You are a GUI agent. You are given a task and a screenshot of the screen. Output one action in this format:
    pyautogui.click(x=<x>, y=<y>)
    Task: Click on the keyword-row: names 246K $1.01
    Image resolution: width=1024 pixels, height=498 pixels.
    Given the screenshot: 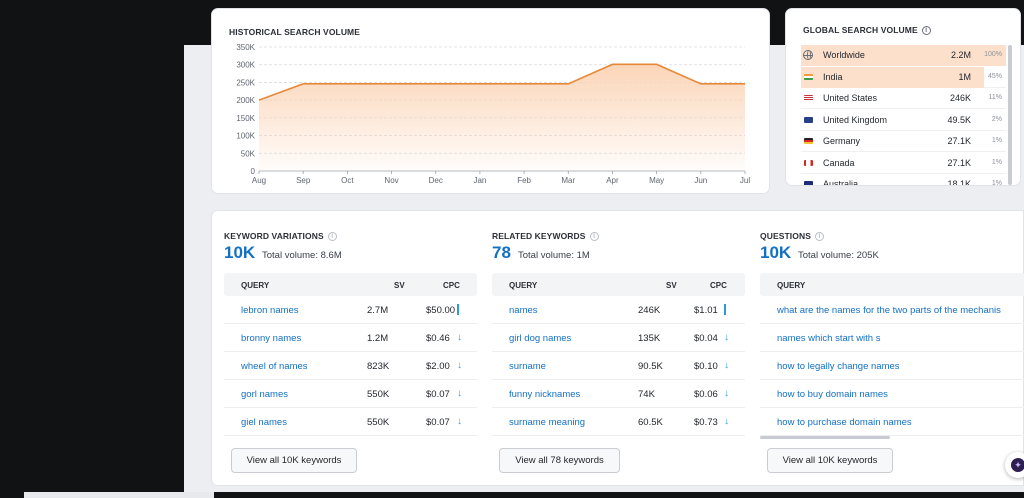 What is the action you would take?
    pyautogui.click(x=618, y=310)
    